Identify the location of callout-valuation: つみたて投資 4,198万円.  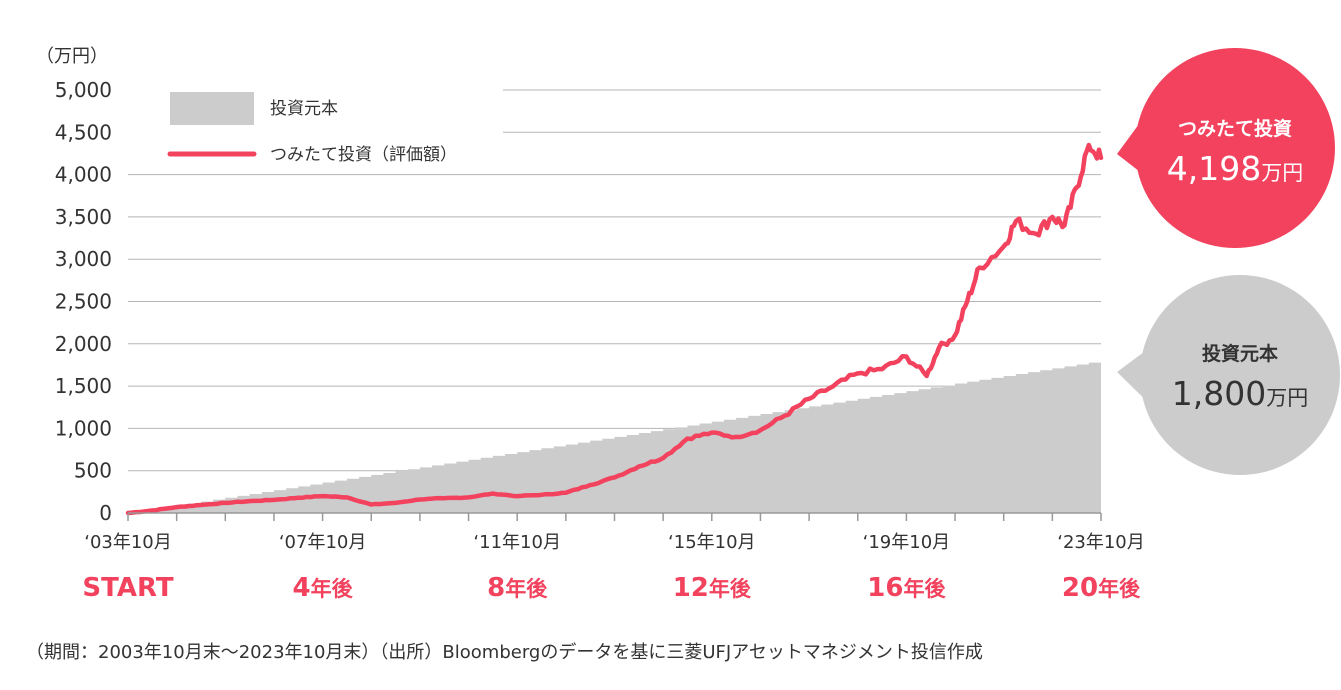
(1226, 148).